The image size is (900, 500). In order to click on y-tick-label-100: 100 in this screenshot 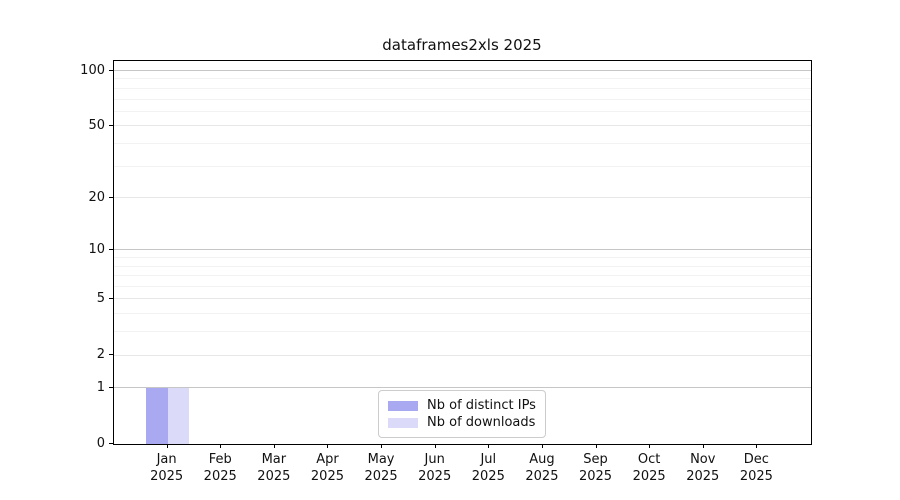, I will do `click(92, 70)`.